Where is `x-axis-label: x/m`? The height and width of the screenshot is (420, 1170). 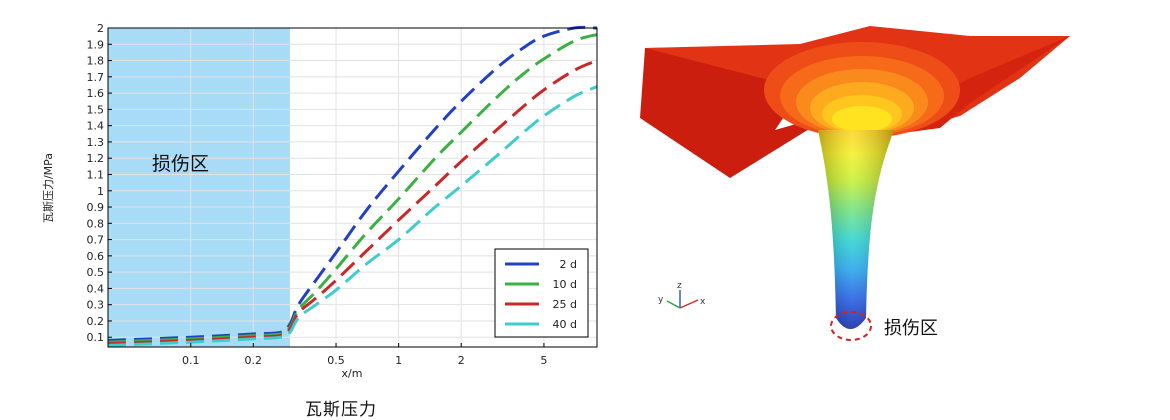
x-axis-label: x/m is located at coordinates (352, 373).